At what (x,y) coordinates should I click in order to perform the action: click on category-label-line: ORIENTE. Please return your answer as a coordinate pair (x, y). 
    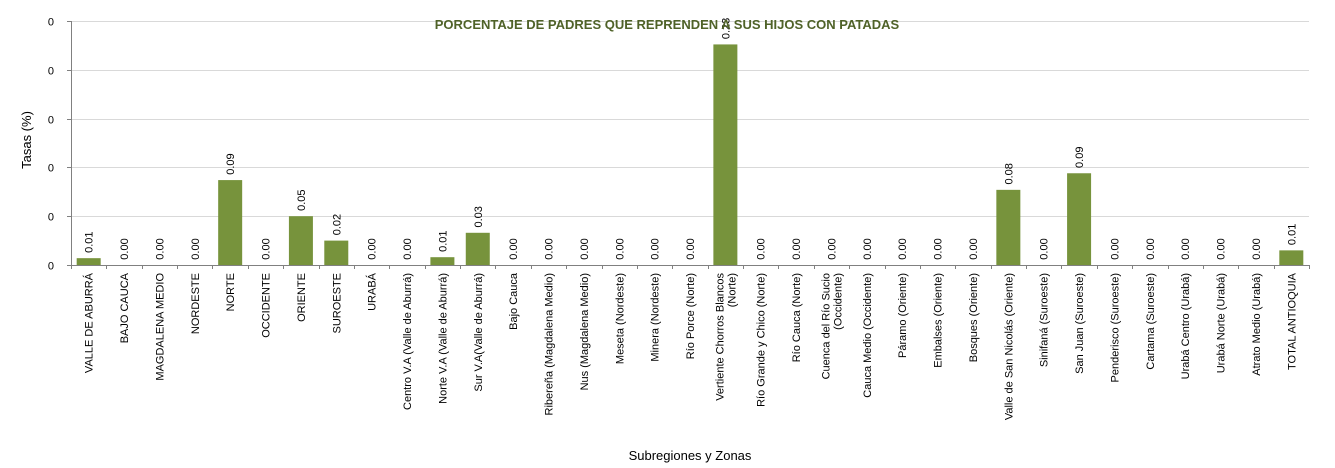
    Looking at the image, I should click on (302, 297).